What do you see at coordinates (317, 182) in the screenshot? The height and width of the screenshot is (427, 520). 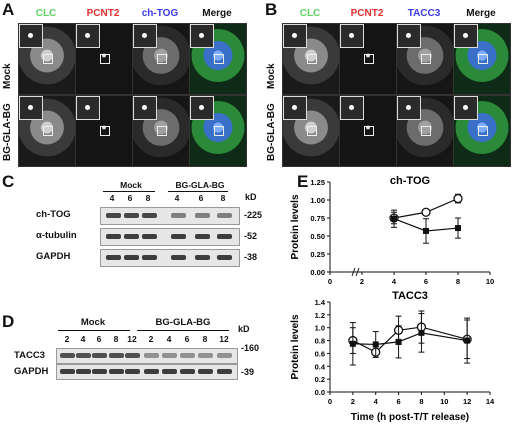 I see `e-chart0-ytick-label: 1.25` at bounding box center [317, 182].